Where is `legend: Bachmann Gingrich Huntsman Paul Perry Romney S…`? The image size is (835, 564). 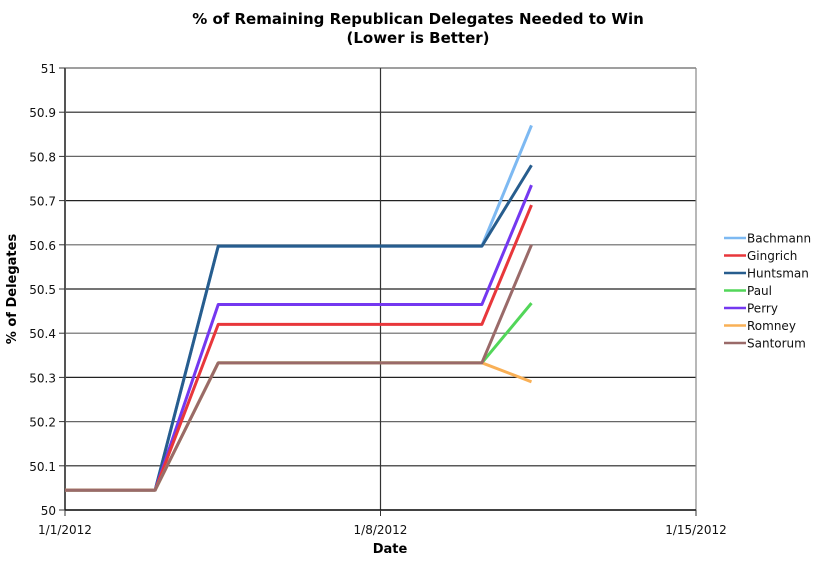
legend: Bachmann Gingrich Huntsman Paul Perry Romney S… is located at coordinates (767, 291).